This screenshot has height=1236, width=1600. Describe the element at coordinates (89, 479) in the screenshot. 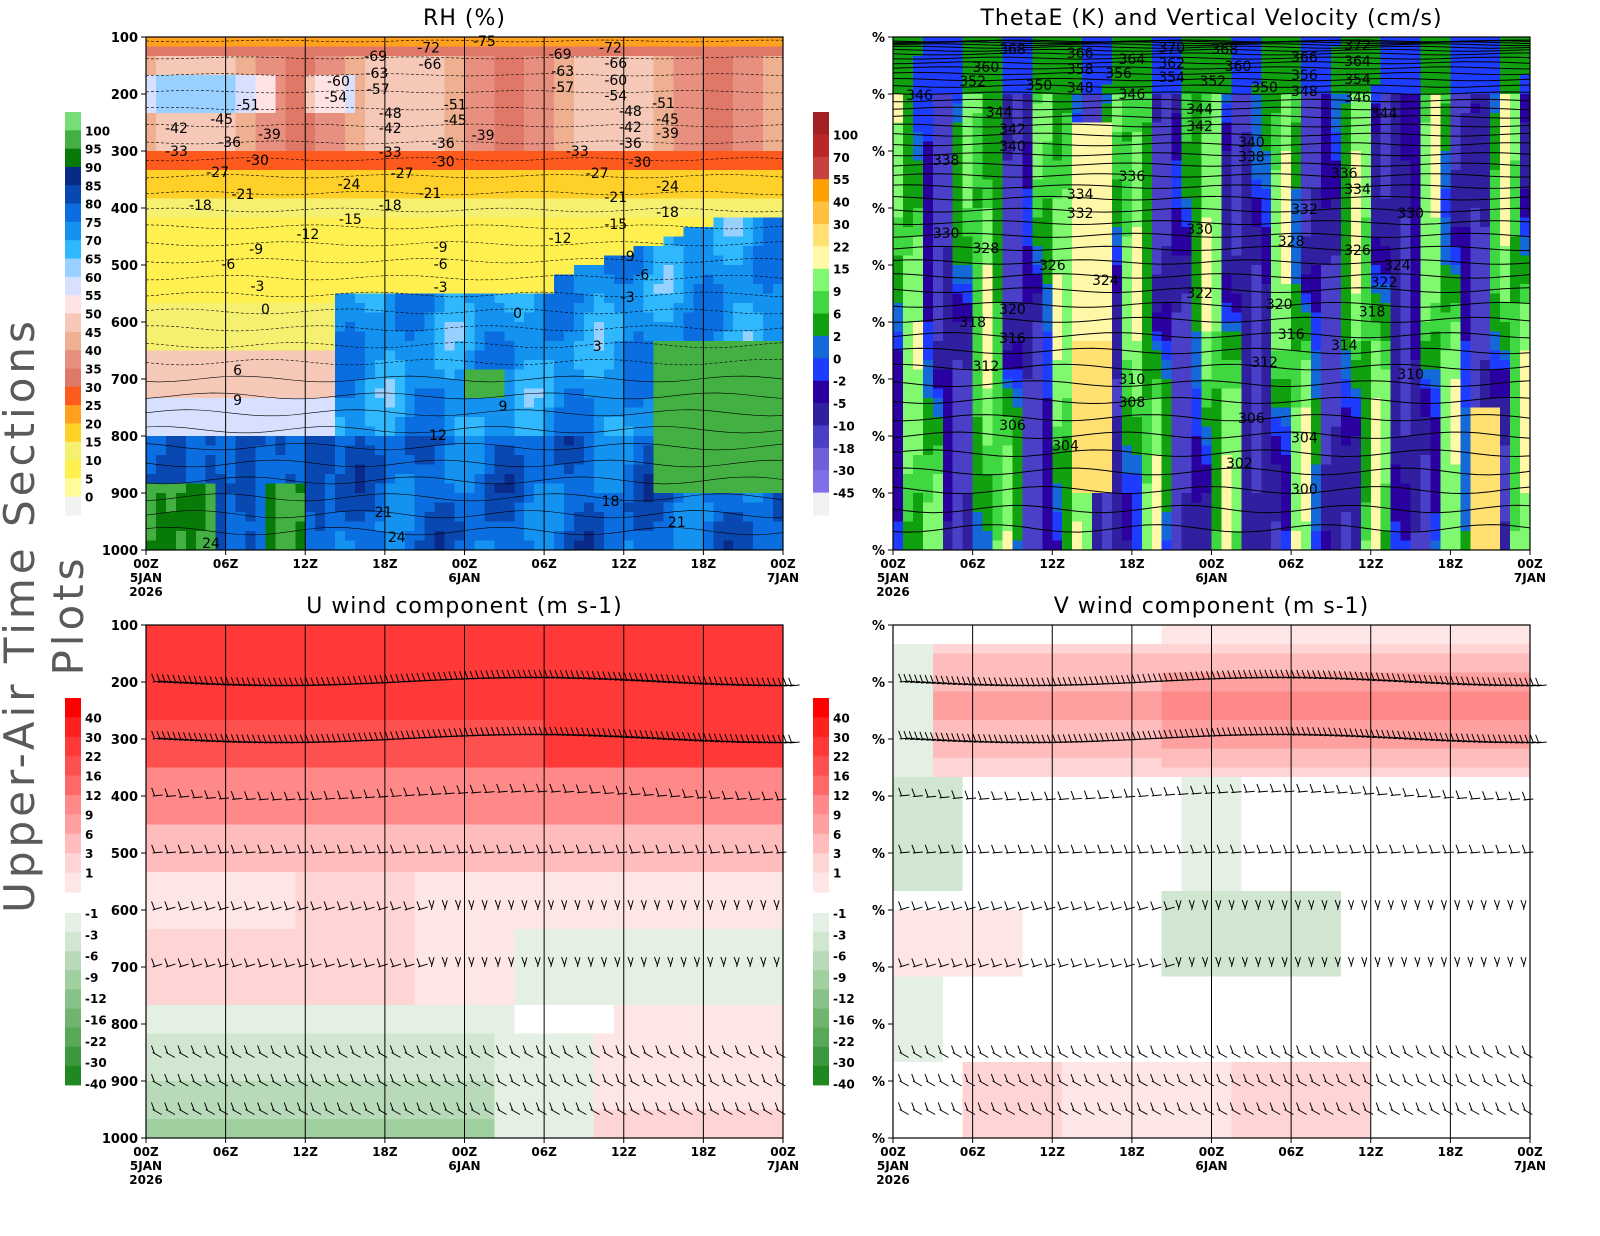

I see `colorbar-label: 5` at that location.